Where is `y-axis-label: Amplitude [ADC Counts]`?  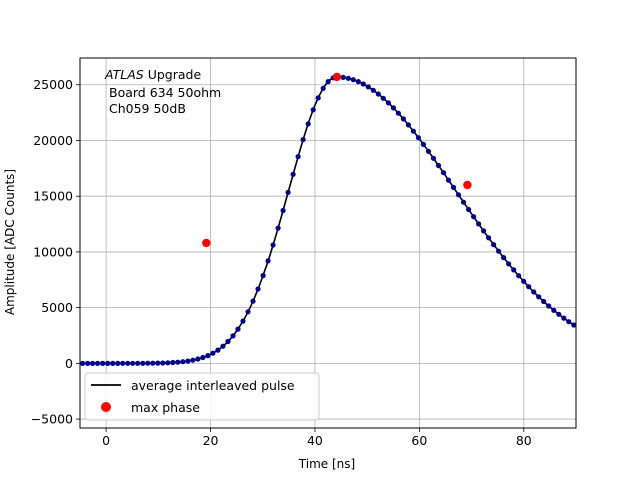
y-axis-label: Amplitude [ADC Counts] is located at coordinates (10, 242).